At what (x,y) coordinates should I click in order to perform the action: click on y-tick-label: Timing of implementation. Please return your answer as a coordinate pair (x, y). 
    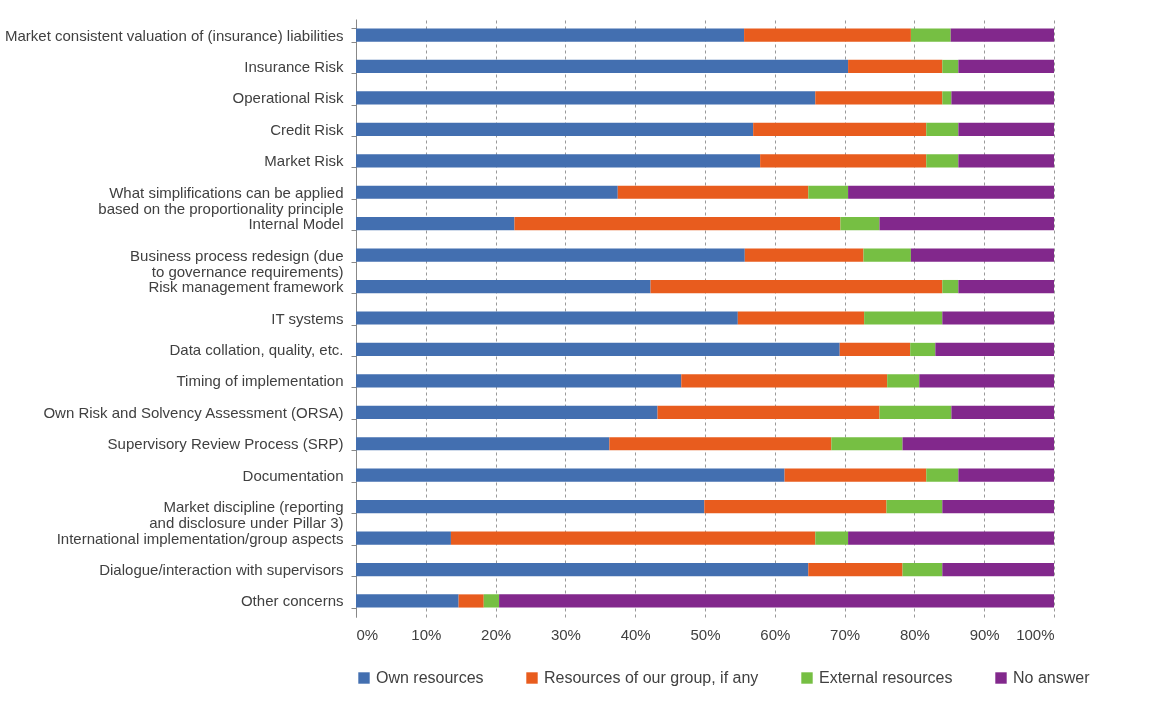
    Looking at the image, I should click on (260, 381).